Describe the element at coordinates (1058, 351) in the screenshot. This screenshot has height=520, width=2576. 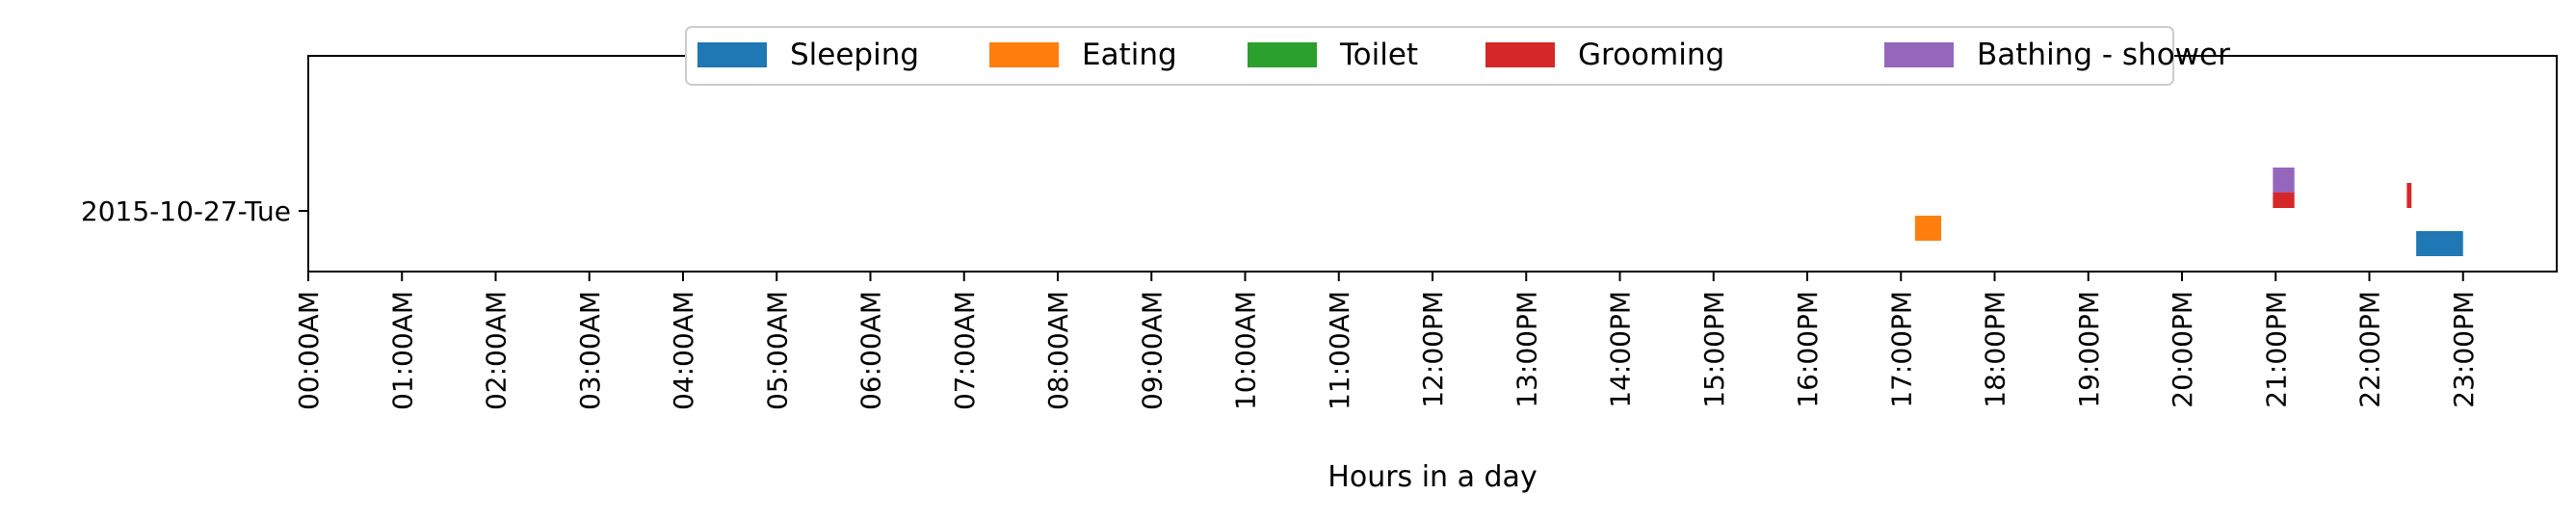
I see `x-tick-label: 08:00AM` at that location.